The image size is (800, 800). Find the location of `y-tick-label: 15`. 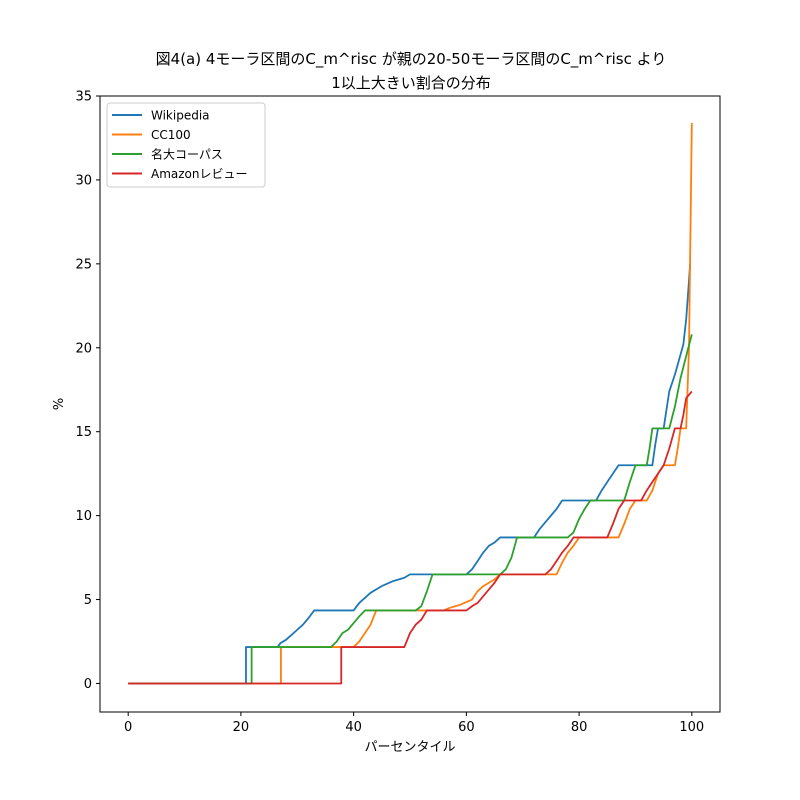

y-tick-label: 15 is located at coordinates (83, 432).